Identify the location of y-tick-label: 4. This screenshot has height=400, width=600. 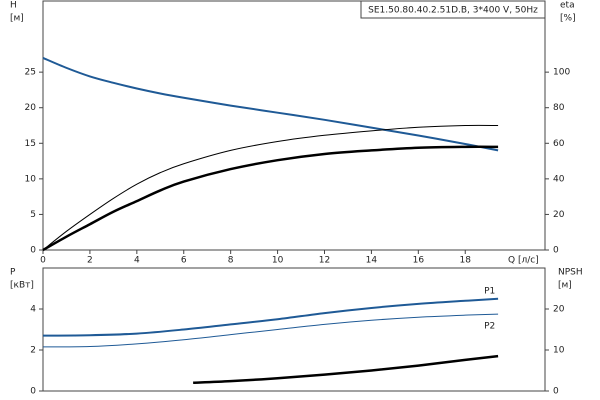
(33, 310).